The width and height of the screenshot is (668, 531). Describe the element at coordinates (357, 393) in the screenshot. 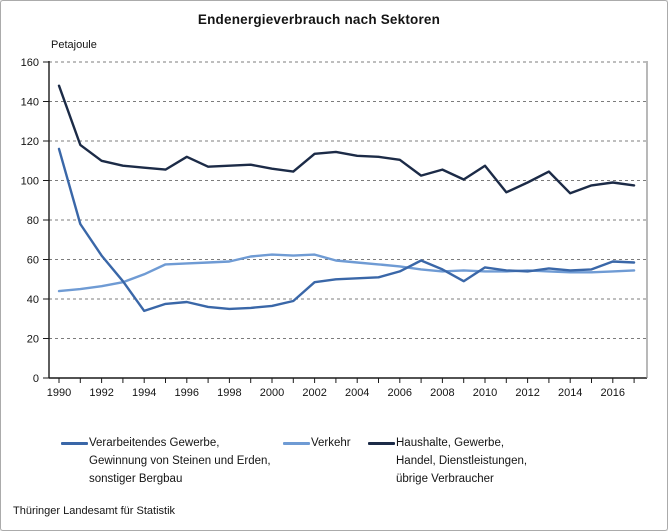

I see `x-tick-label: 2004` at that location.